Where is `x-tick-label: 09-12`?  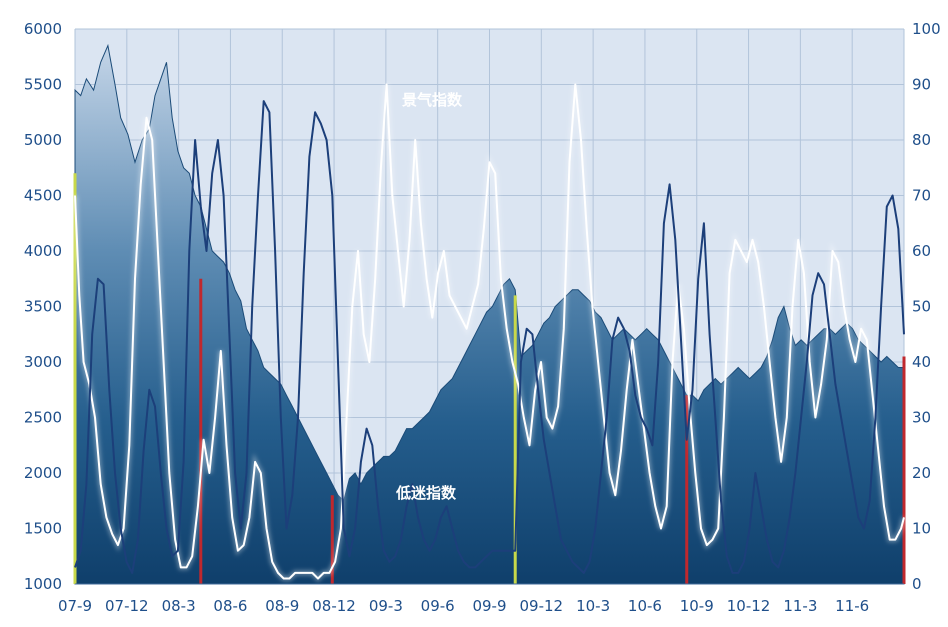
x-tick-label: 09-12 is located at coordinates (542, 606).